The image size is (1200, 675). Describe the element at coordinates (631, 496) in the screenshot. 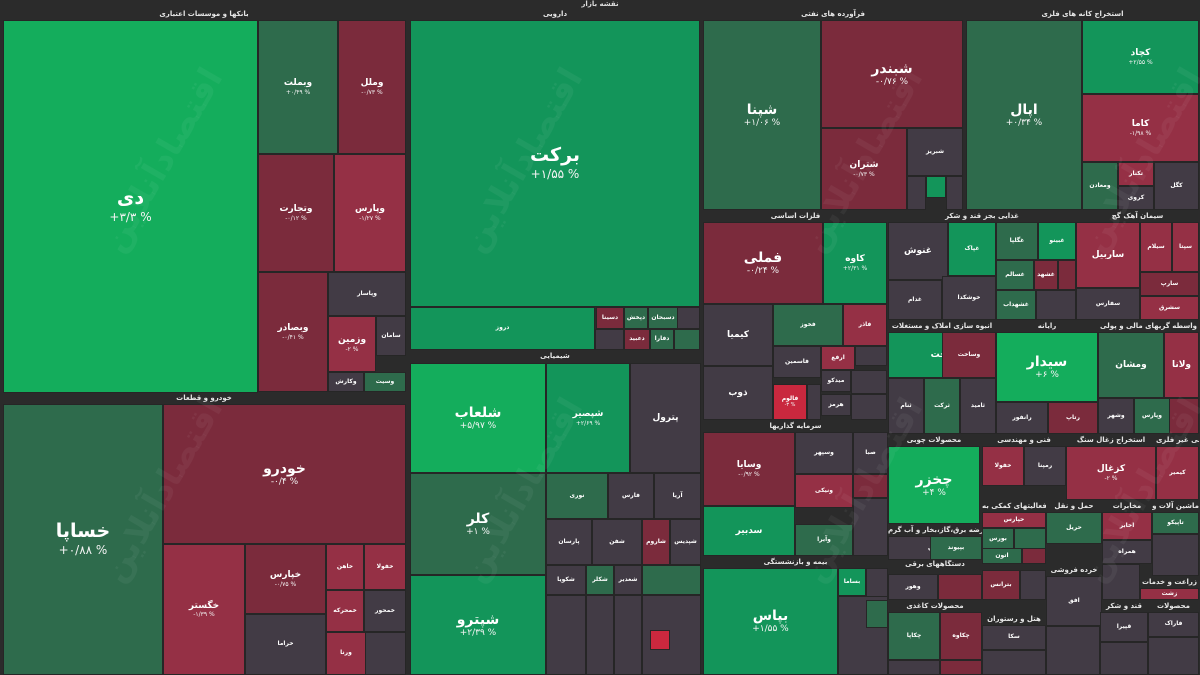

I see `tile-فارس: فارس` at that location.